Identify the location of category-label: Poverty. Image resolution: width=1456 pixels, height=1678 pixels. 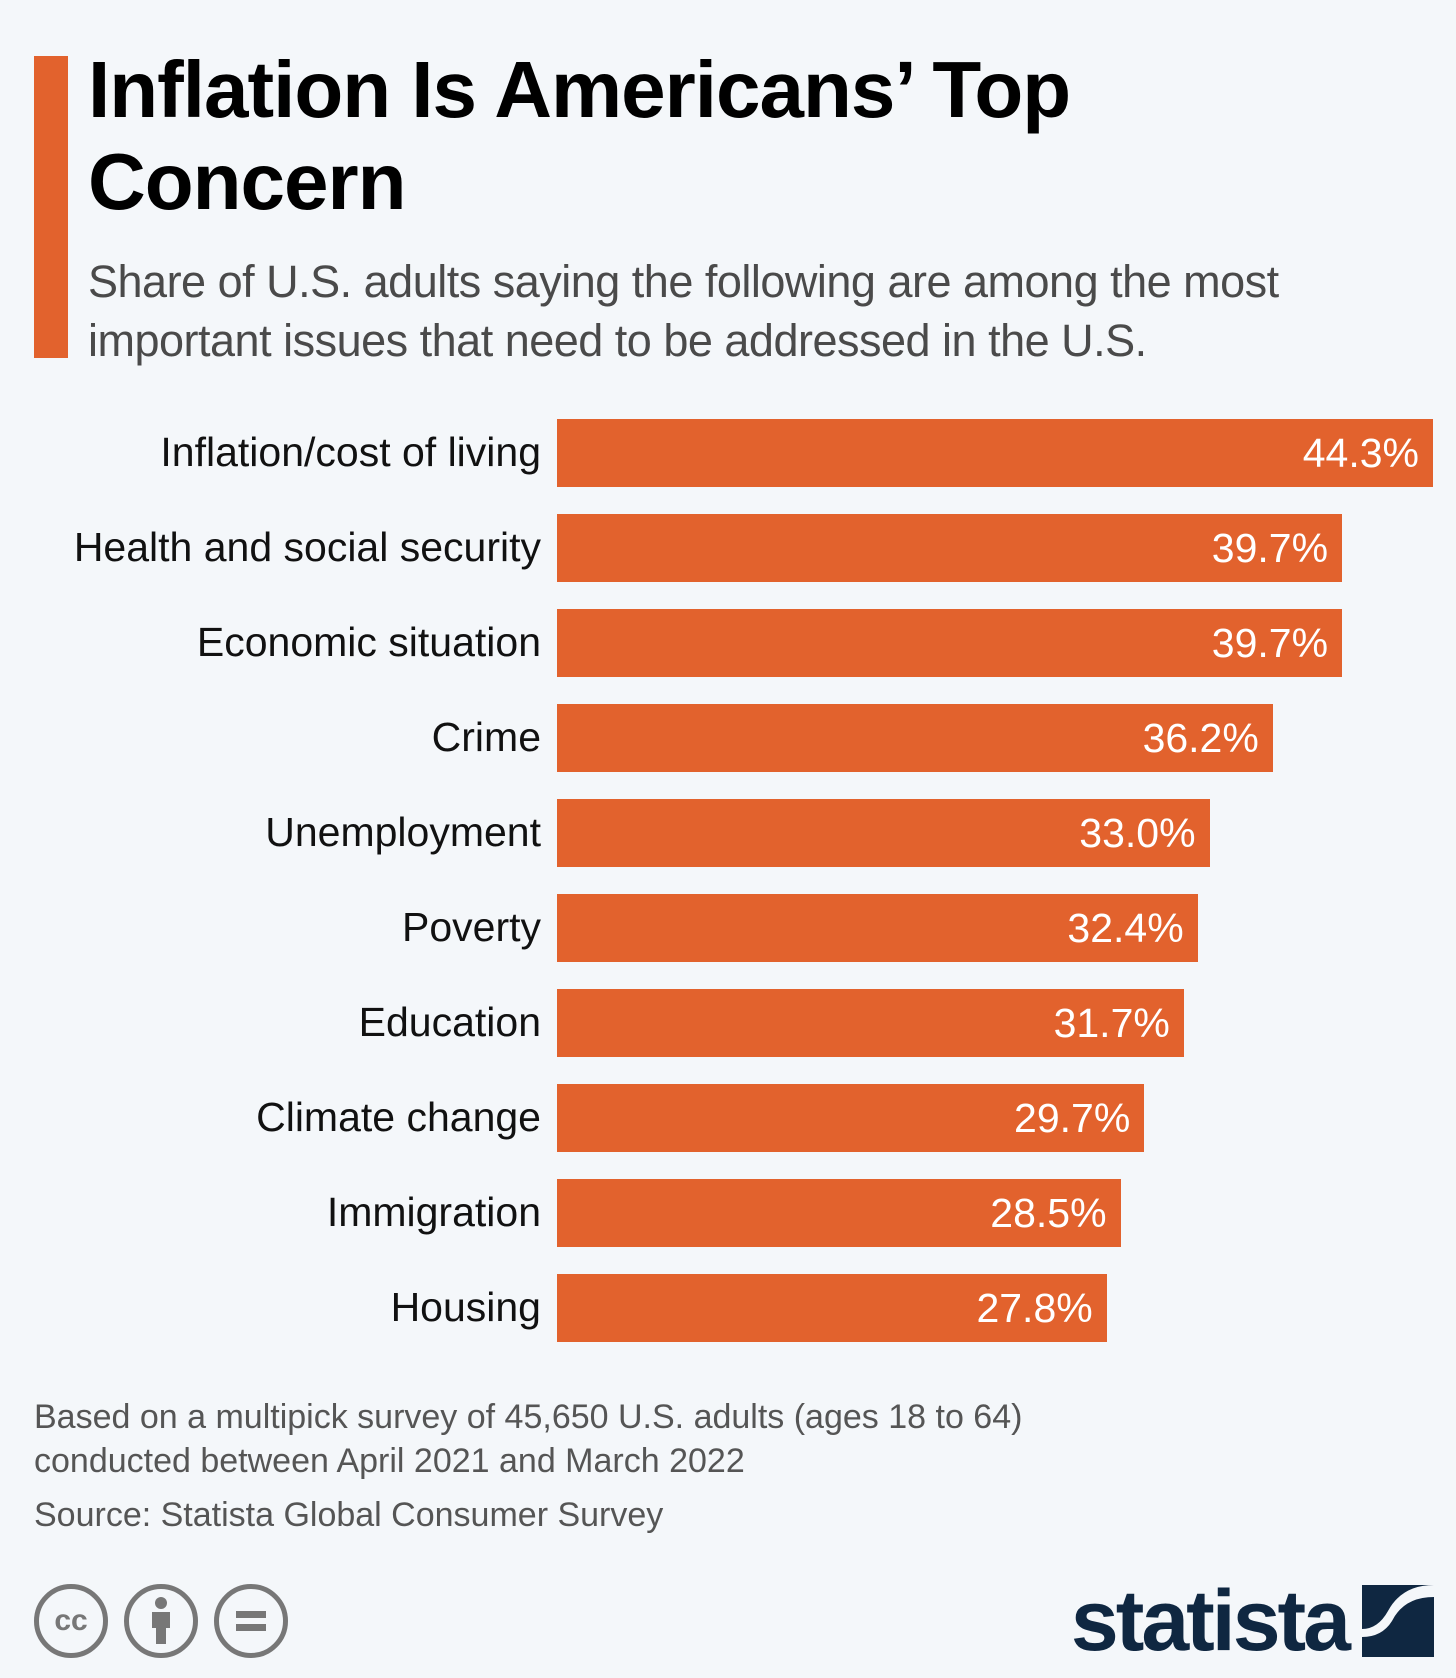
(471, 927).